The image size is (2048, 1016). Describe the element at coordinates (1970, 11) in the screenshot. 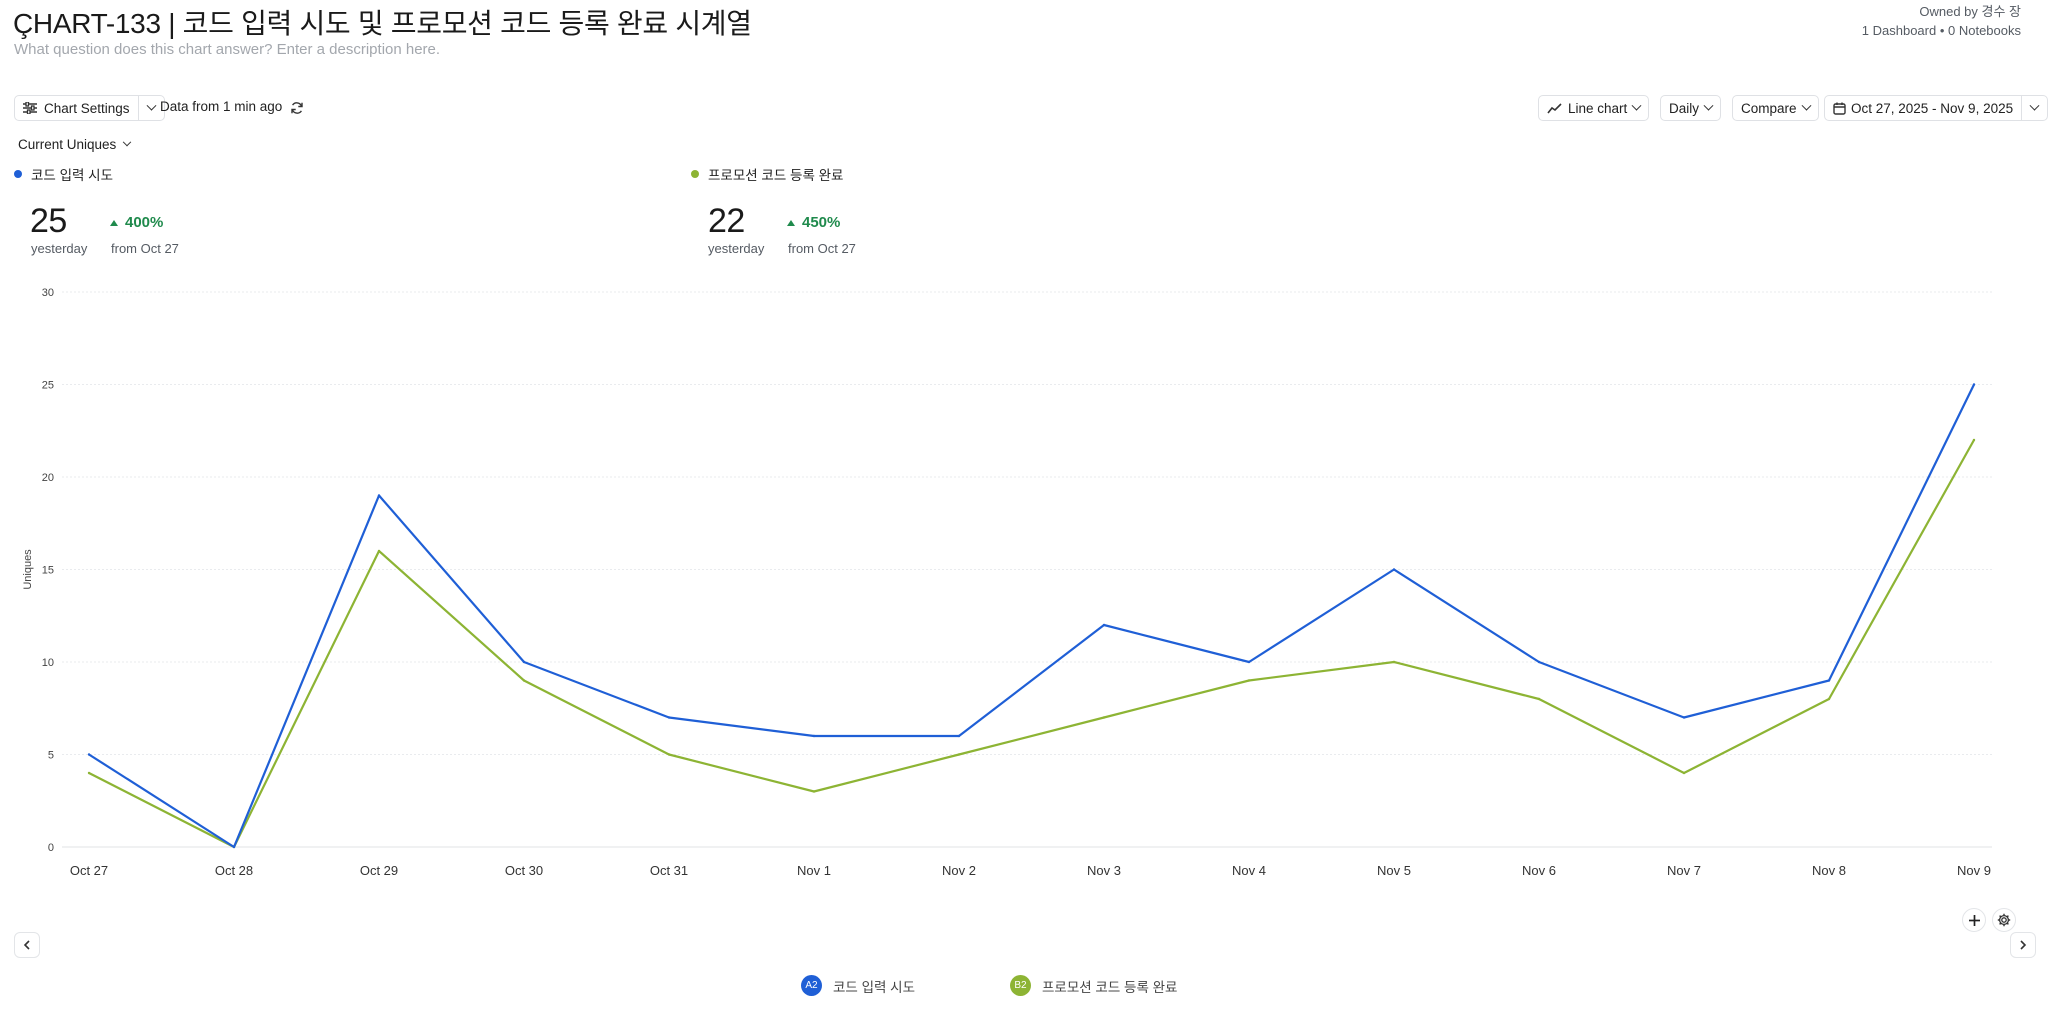

I see `owner-label: Owned by 경수 장` at that location.